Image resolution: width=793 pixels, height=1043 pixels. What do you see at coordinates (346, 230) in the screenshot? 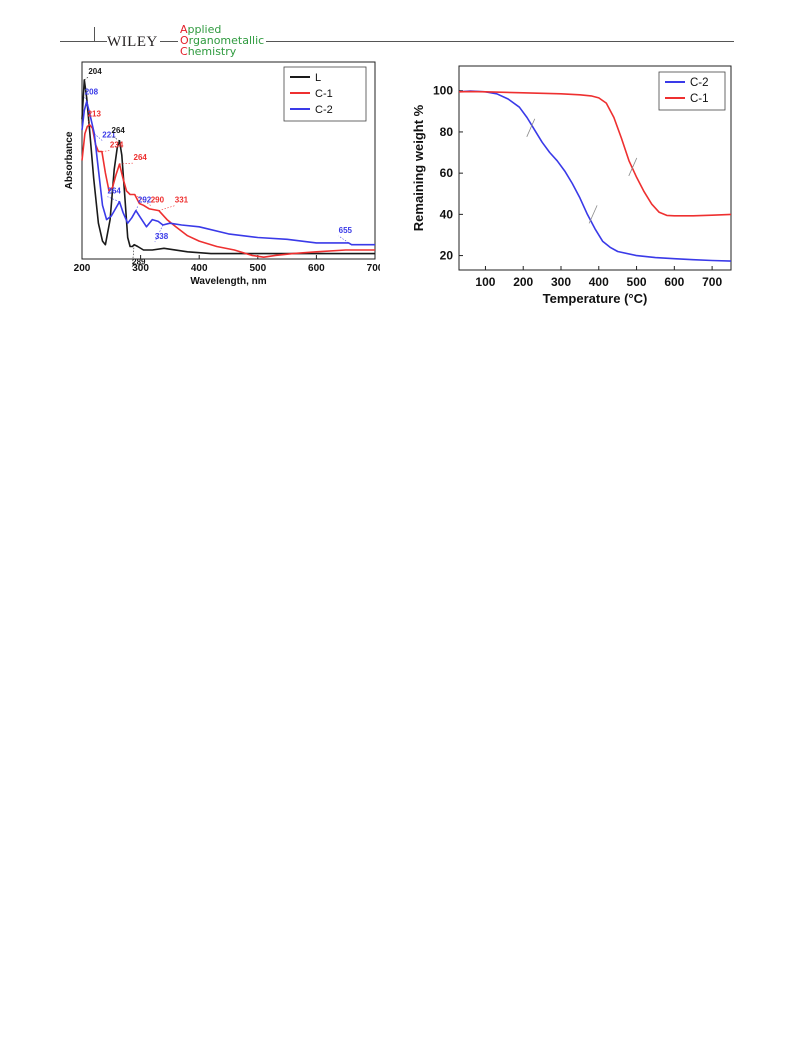
I see `peak-label: 655` at bounding box center [346, 230].